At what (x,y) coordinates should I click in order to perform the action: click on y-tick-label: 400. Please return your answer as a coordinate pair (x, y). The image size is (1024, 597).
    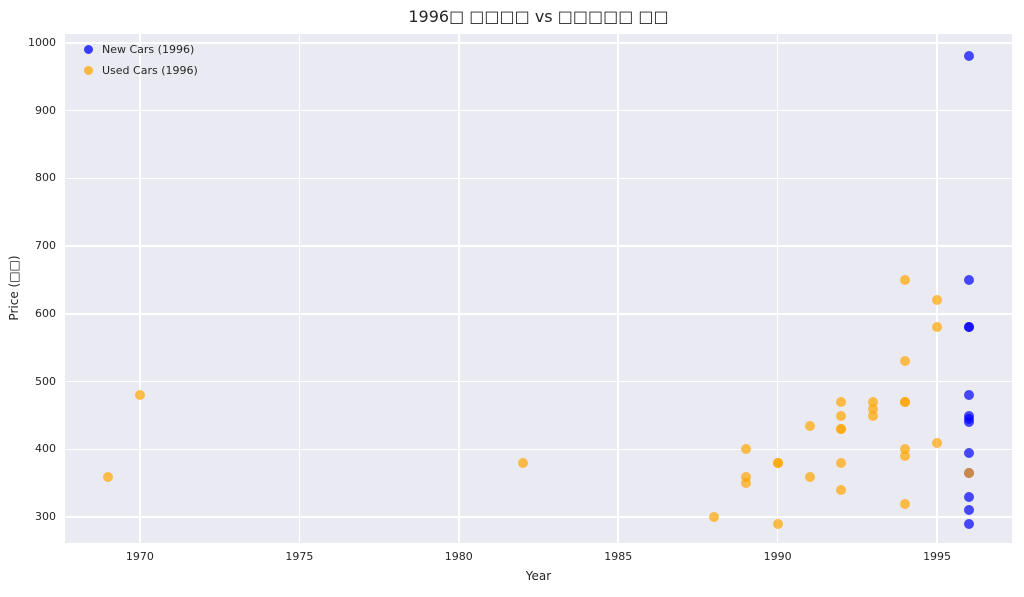
    Looking at the image, I should click on (45, 449).